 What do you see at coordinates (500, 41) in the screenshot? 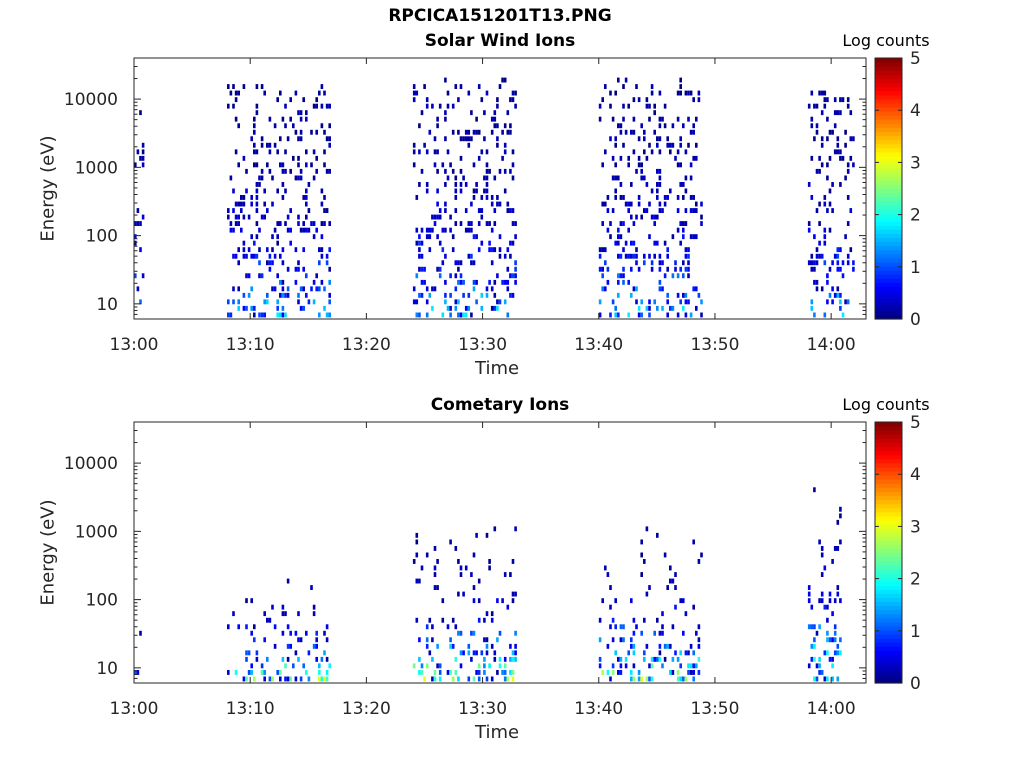
I see `panel-title-solar-wind: Solar Wind Ions` at bounding box center [500, 41].